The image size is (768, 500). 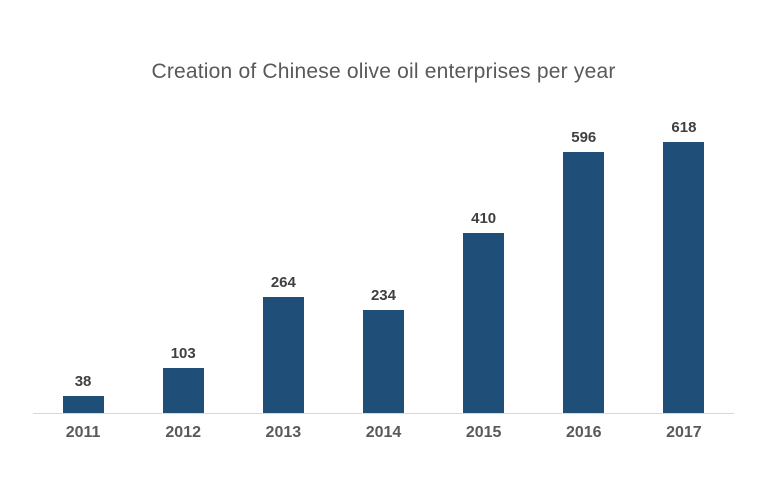 I want to click on bar-column-2017: 618, so click(x=684, y=266).